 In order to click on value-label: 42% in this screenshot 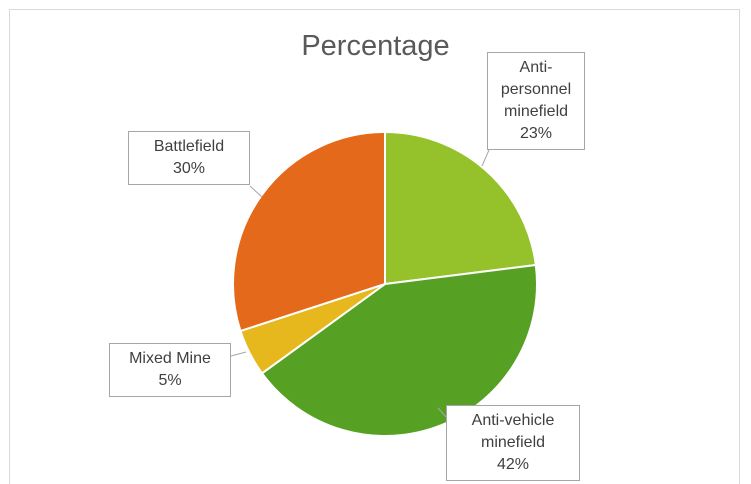, I will do `click(513, 464)`.